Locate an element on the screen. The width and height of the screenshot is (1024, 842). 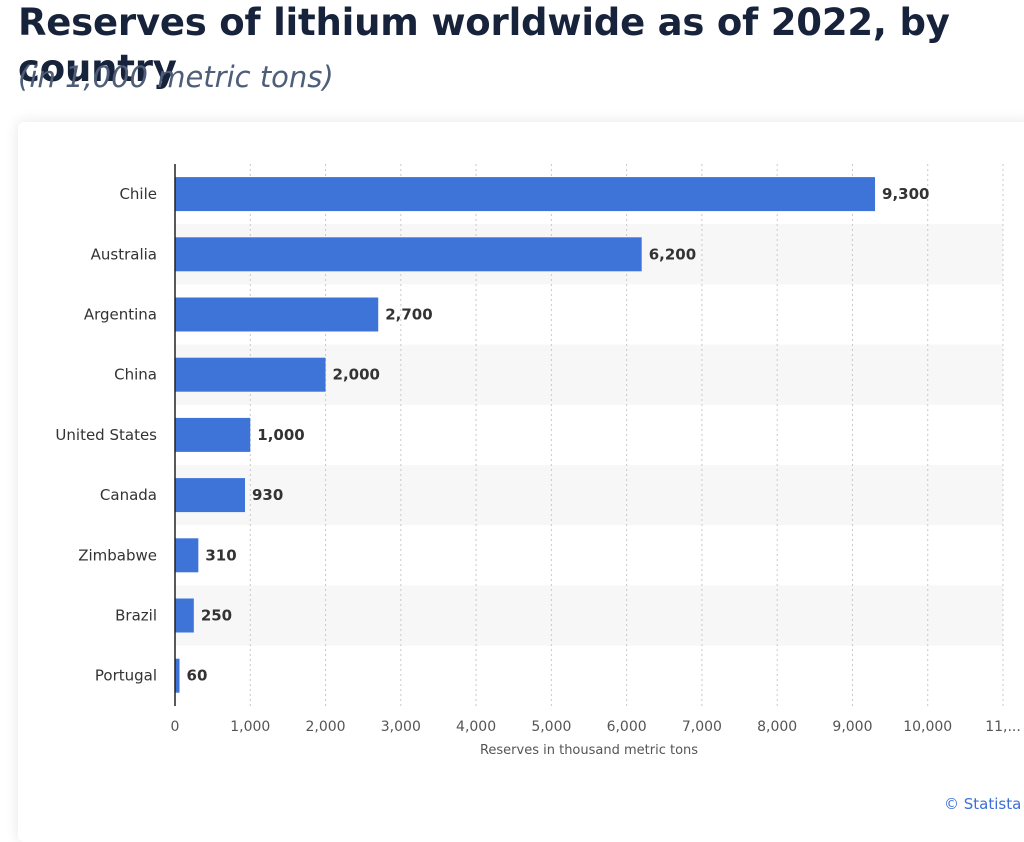
value-label: 250 is located at coordinates (216, 616).